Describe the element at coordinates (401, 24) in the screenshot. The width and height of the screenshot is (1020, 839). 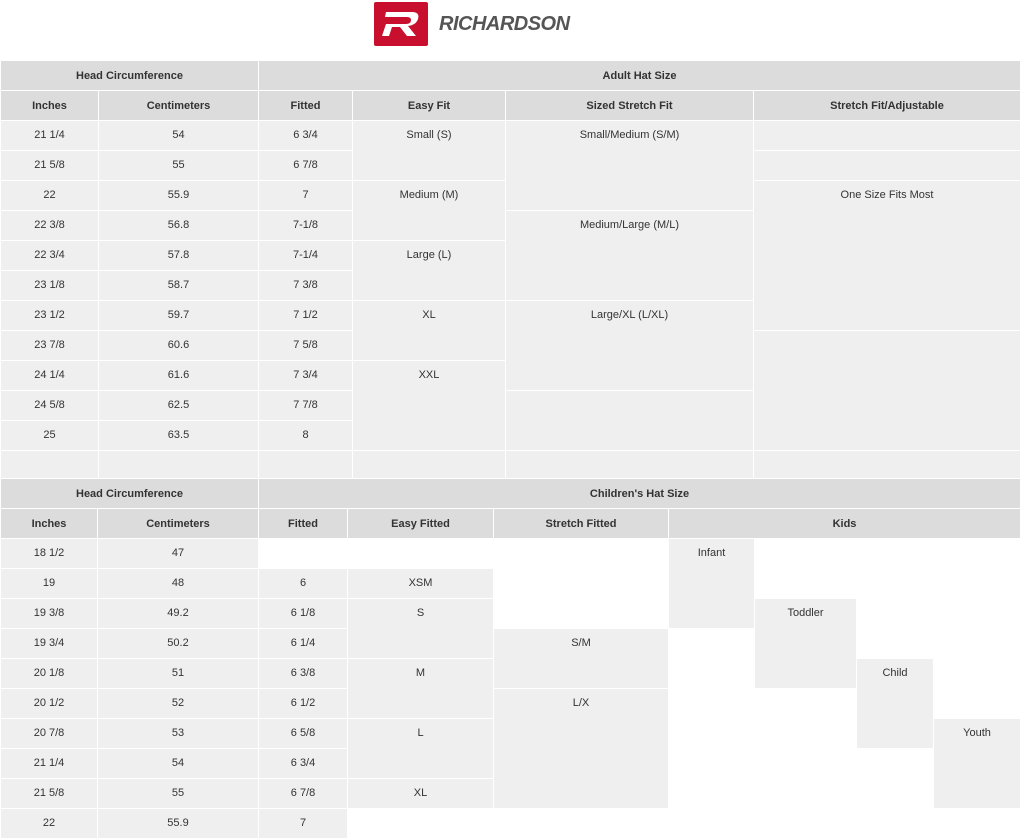
I see `richardson-r-logo-icon` at that location.